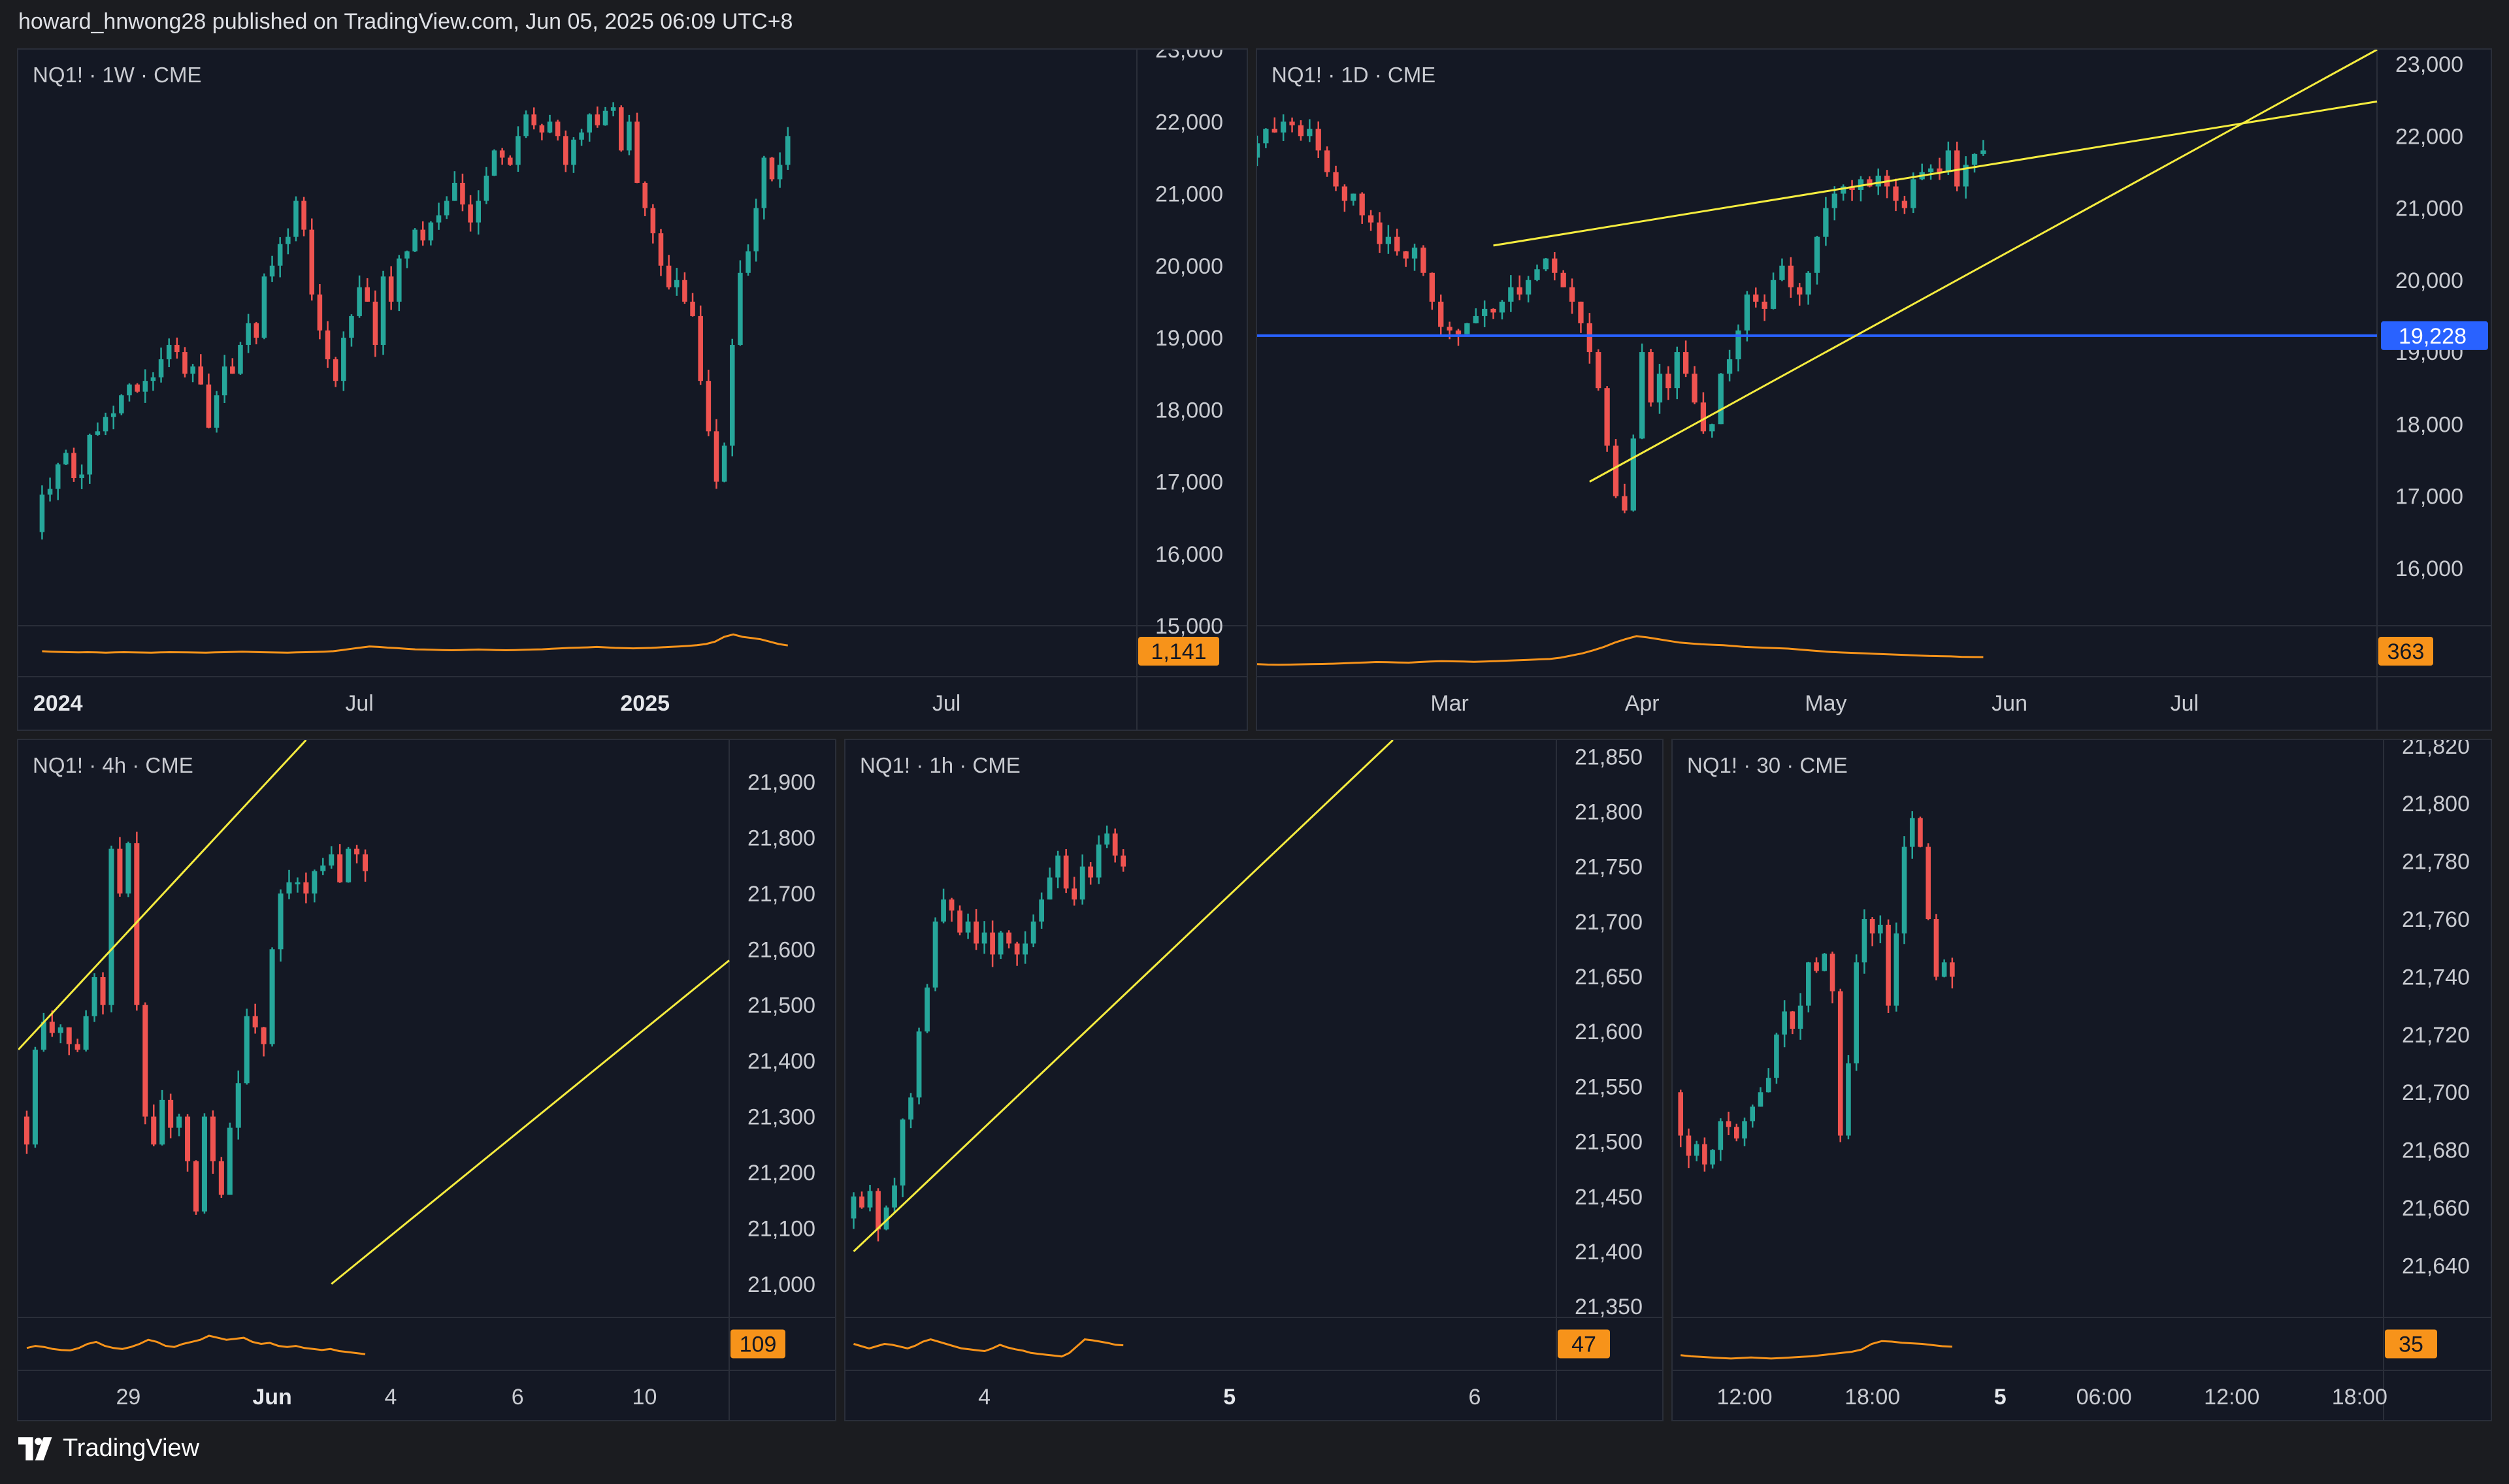 This screenshot has width=2509, height=1484. I want to click on price-tick-label: 21,450, so click(1609, 1197).